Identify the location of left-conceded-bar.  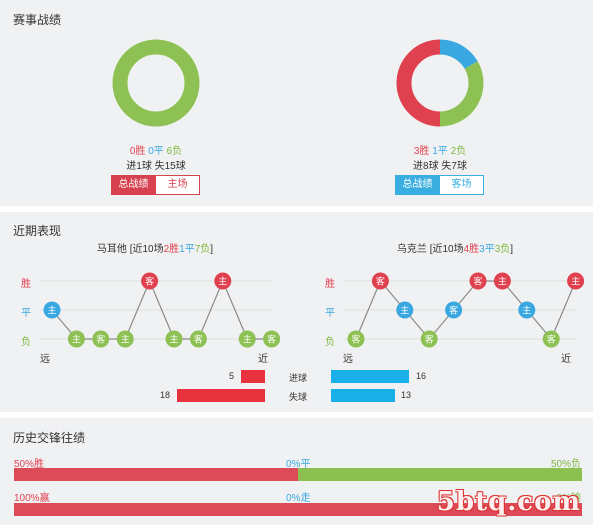
(220, 395).